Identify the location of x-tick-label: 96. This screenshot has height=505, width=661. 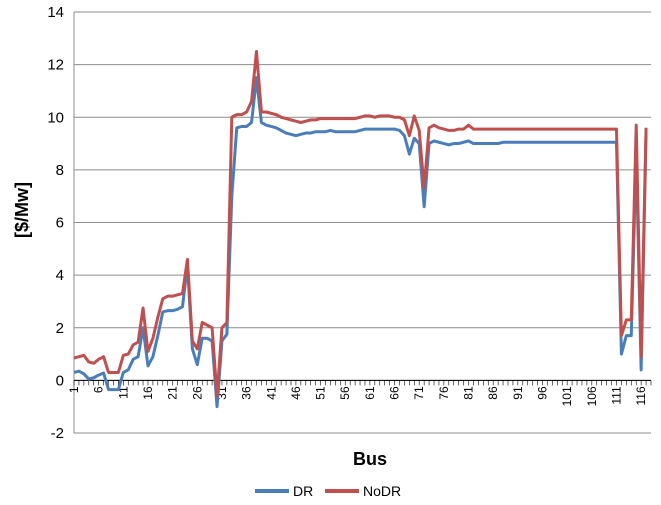
(543, 393).